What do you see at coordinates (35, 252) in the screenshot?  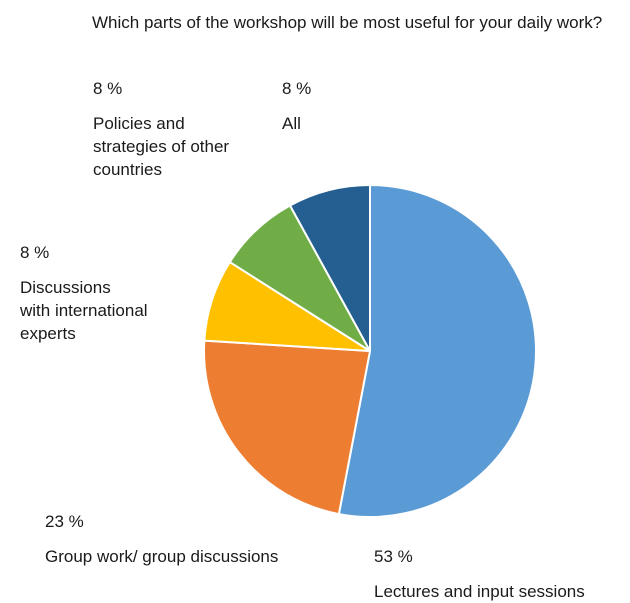 I see `slice-percent-international-experts: 8 %` at bounding box center [35, 252].